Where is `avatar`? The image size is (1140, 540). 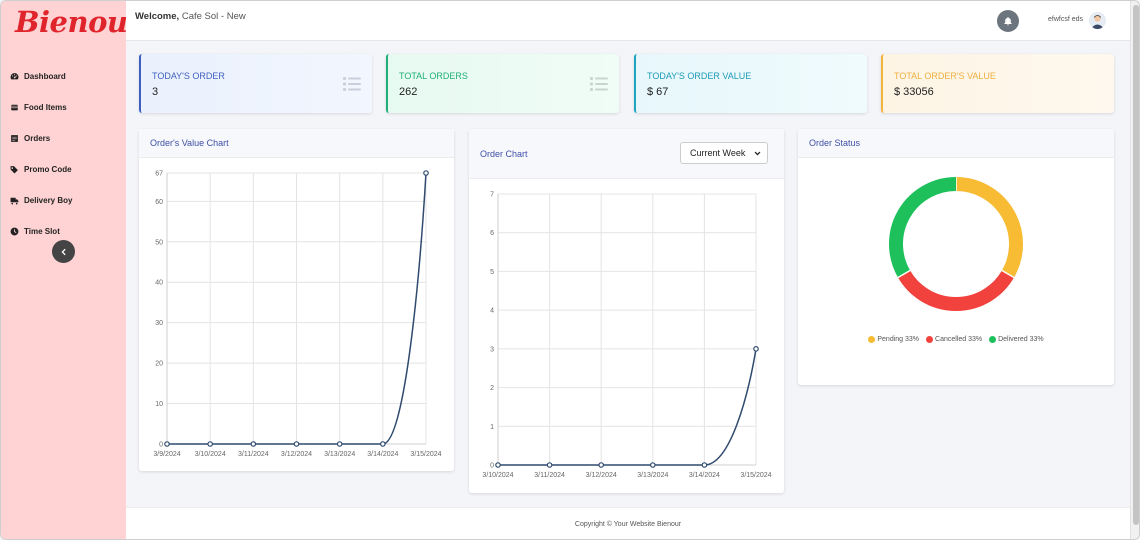
avatar is located at coordinates (1097, 20).